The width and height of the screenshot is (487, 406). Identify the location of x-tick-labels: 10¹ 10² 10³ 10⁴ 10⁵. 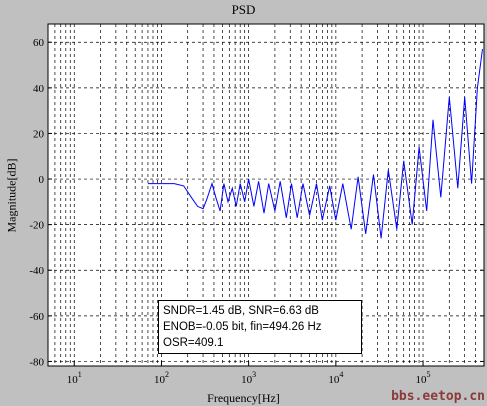
(249, 373).